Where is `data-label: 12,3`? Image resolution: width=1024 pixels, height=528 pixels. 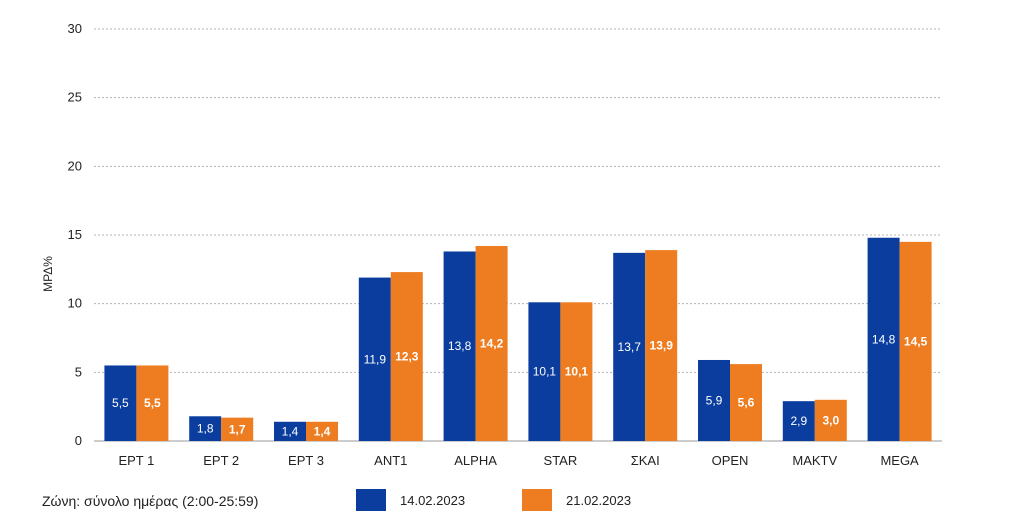
data-label: 12,3 is located at coordinates (407, 357).